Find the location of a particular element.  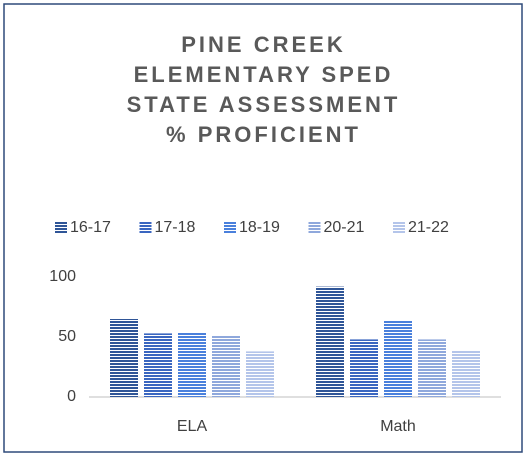

legend-label: 21-22 is located at coordinates (428, 227).